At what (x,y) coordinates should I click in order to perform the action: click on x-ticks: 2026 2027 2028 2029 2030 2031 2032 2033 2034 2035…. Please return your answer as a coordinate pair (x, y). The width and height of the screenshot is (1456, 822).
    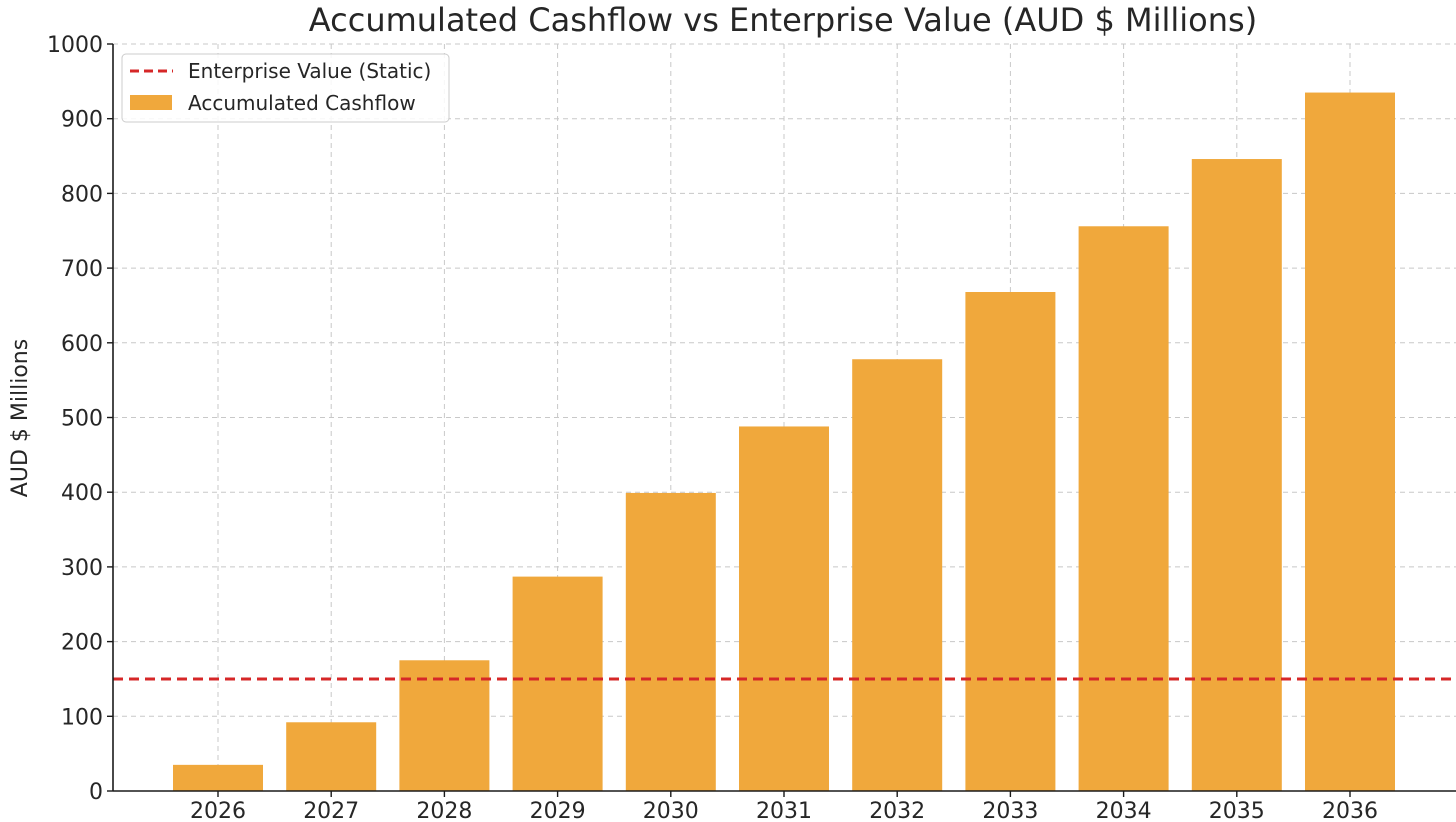
    Looking at the image, I should click on (784, 806).